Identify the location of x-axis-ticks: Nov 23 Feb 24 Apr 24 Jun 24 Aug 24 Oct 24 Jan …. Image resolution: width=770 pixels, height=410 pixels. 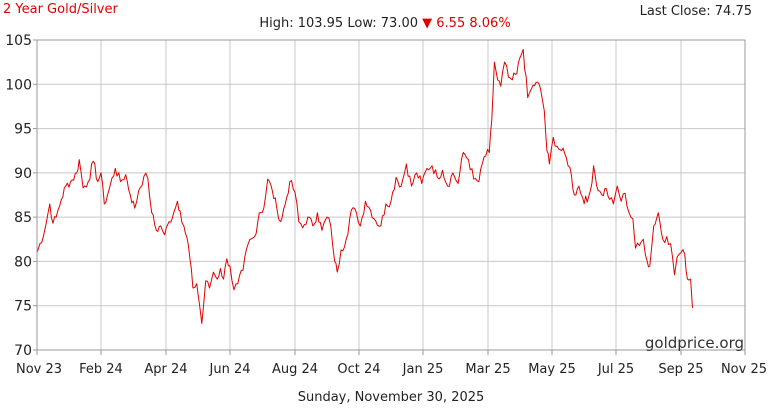
(391, 363).